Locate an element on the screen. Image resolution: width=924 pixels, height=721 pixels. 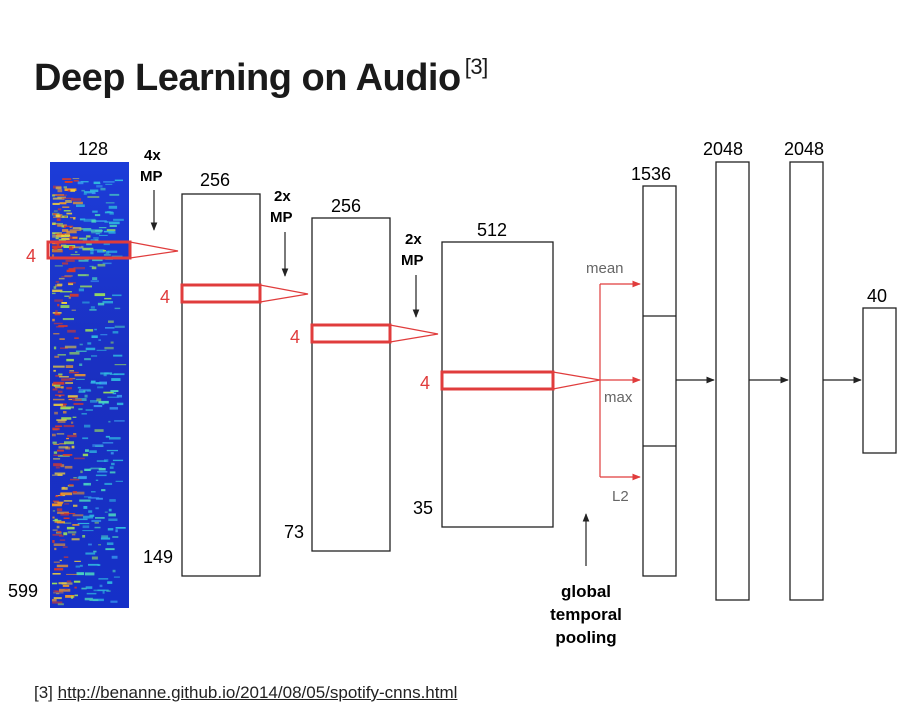
spectrogram-texture is located at coordinates (89, 392).